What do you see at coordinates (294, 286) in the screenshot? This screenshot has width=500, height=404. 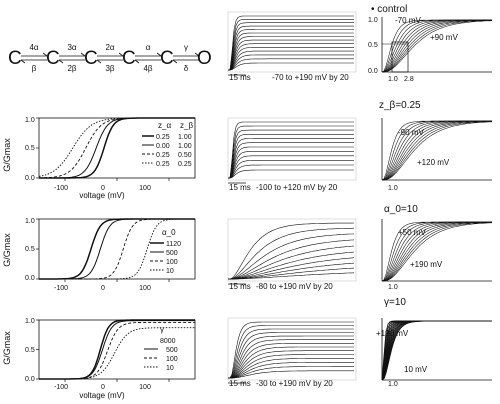 I see `traces-caption-alpha0: -80 to +190 mV by 20` at bounding box center [294, 286].